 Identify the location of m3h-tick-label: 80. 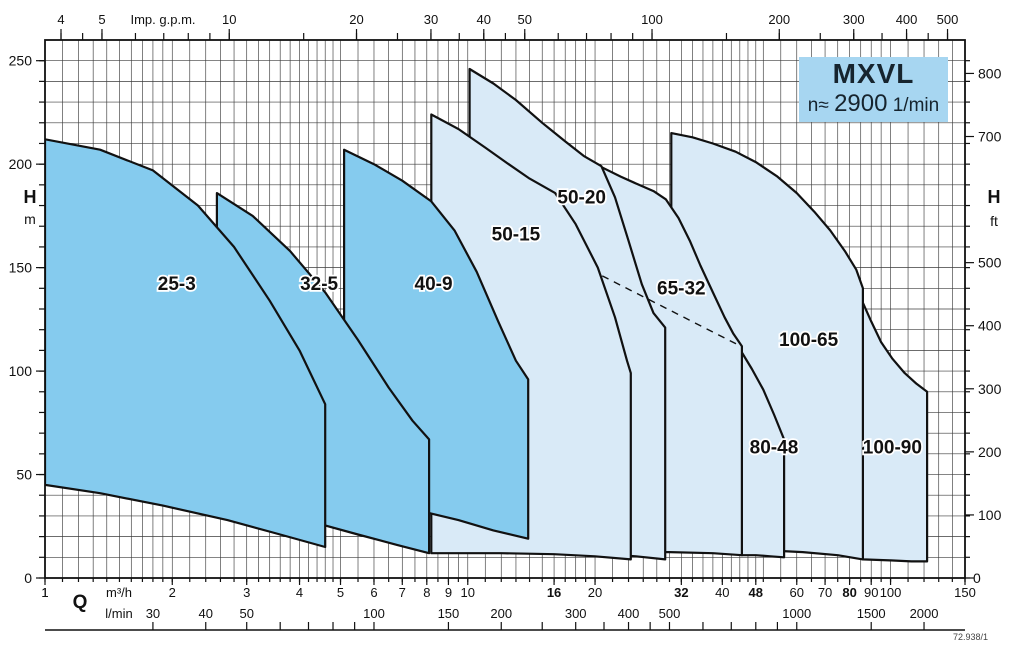
(849, 592).